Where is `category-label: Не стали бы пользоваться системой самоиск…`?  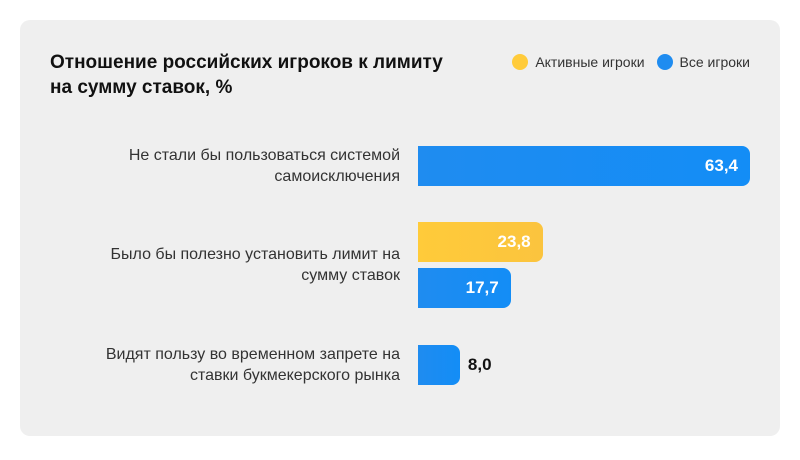
category-label: Не стали бы пользоваться системой самоиск… is located at coordinates (210, 166).